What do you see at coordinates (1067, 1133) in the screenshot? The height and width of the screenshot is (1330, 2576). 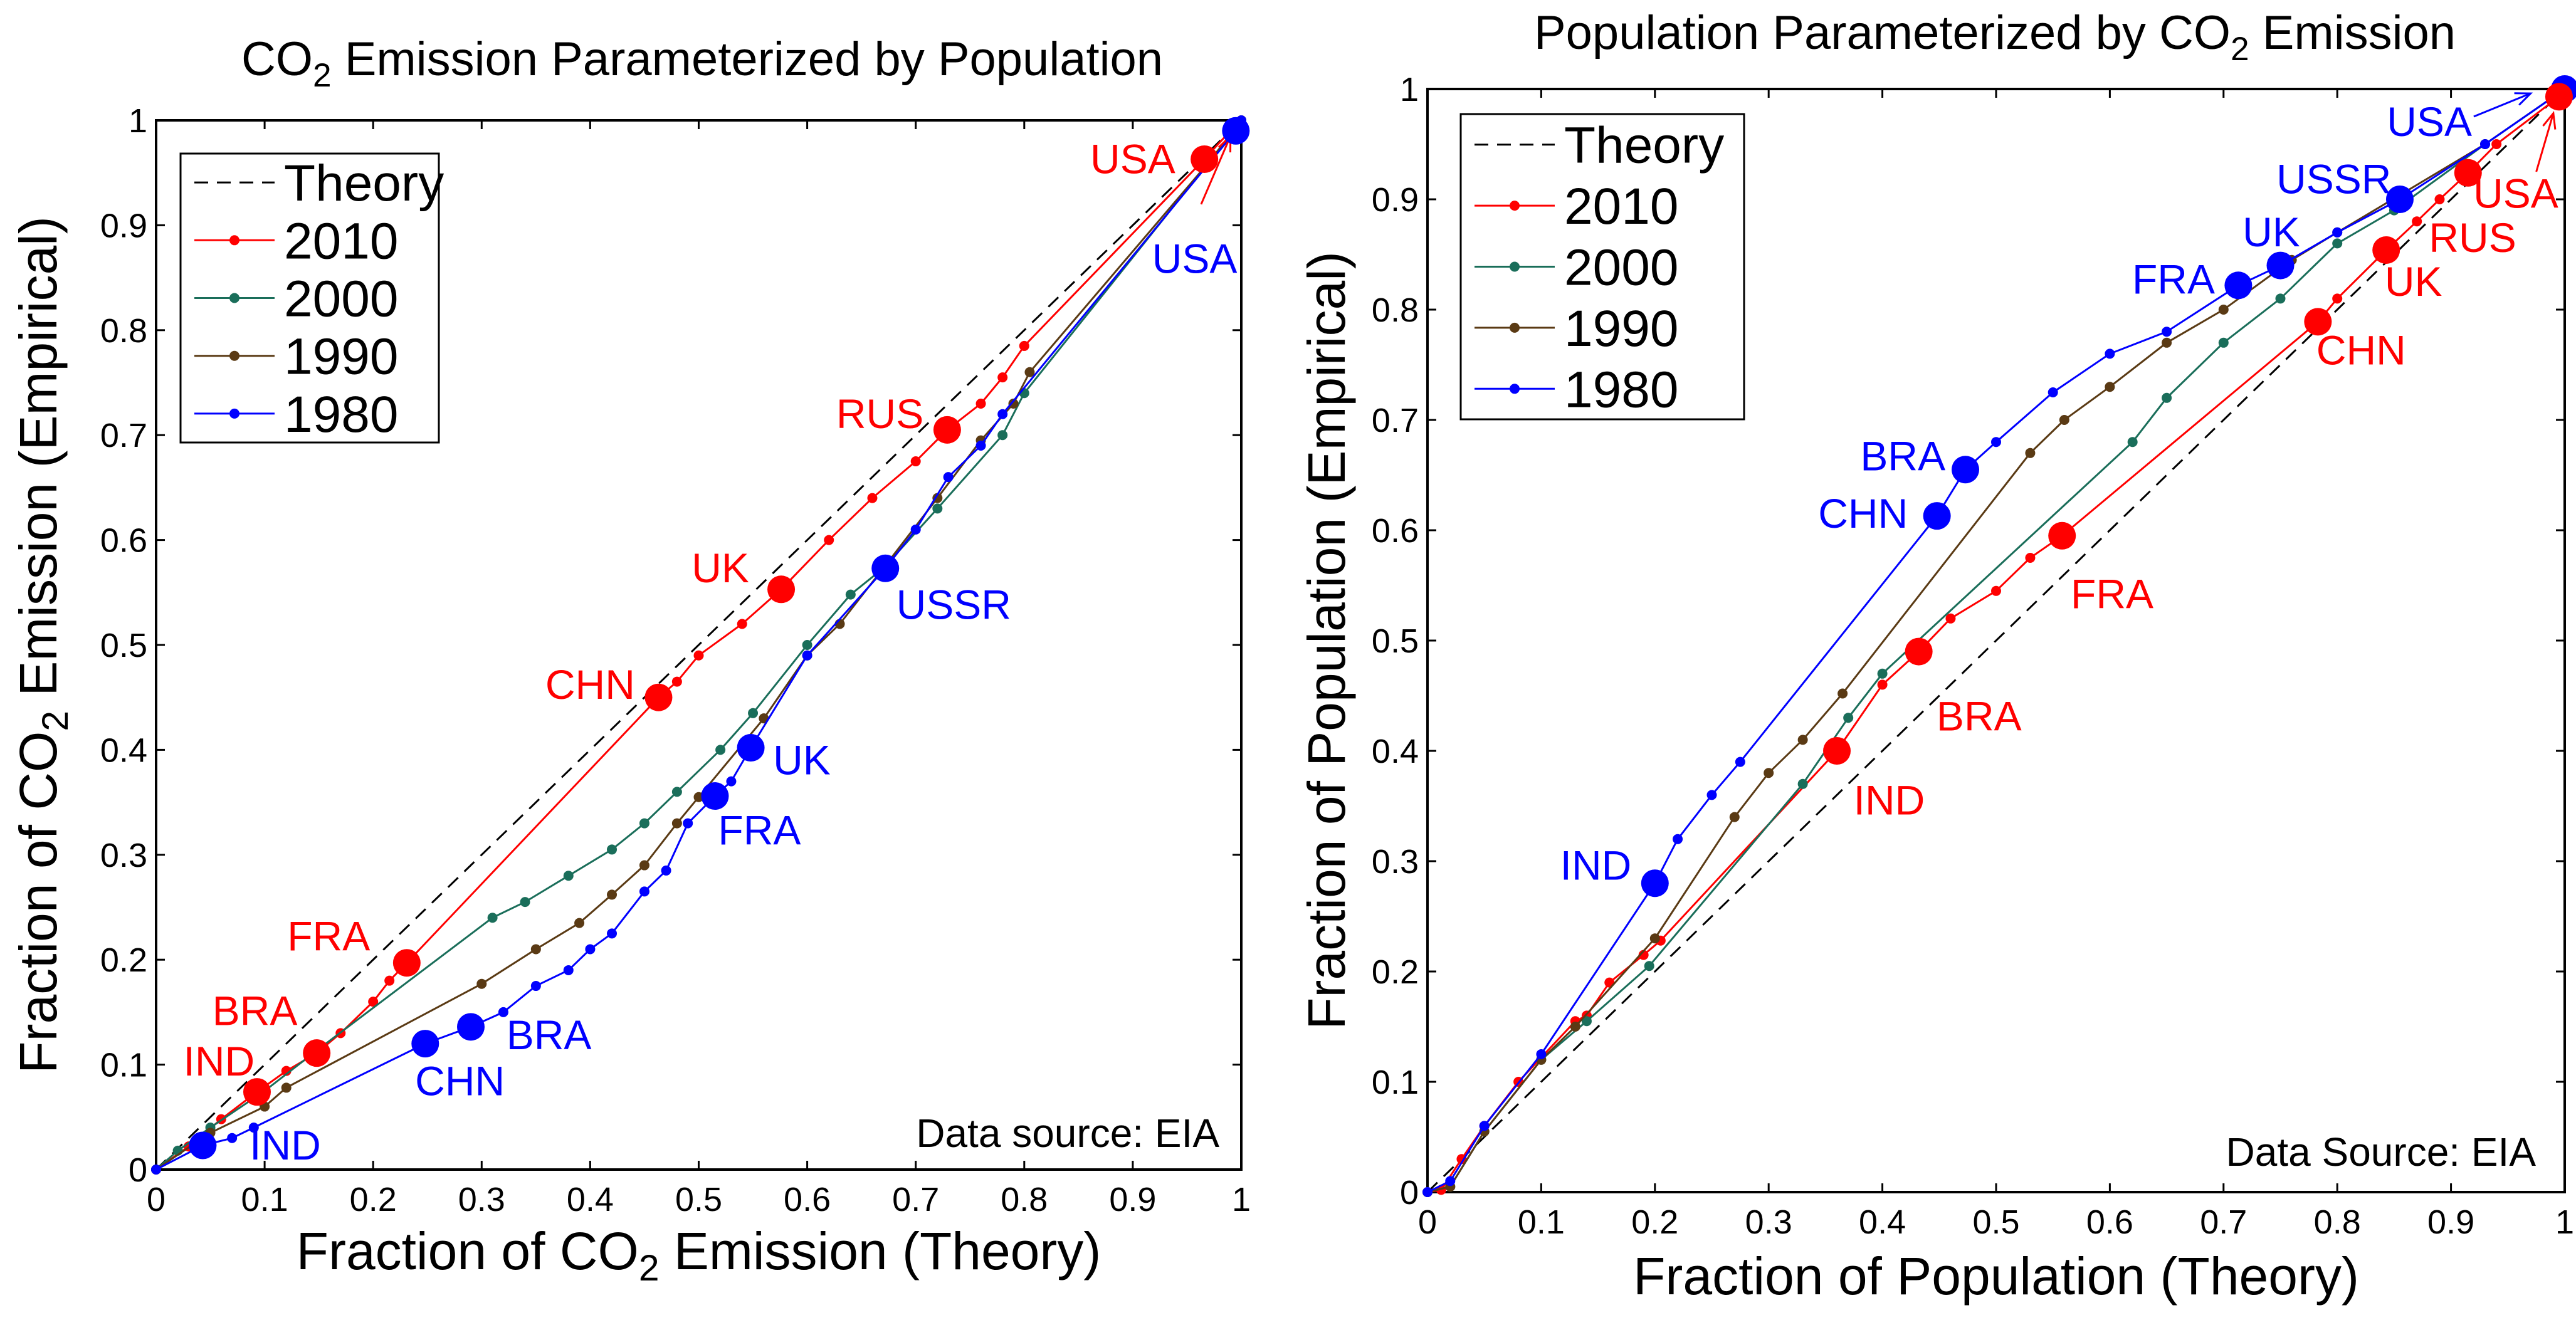 I see `data-source-note: Data source: EIA` at bounding box center [1067, 1133].